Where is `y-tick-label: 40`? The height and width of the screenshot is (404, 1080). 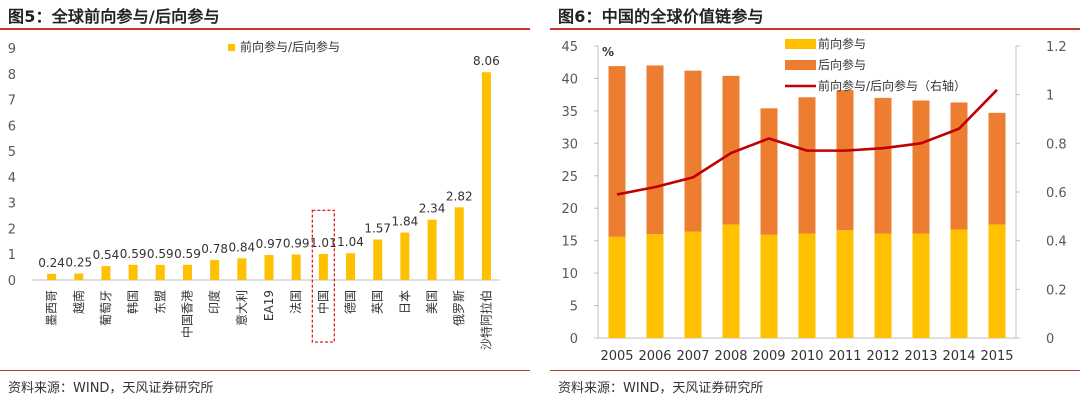
y-tick-label: 40 is located at coordinates (569, 79).